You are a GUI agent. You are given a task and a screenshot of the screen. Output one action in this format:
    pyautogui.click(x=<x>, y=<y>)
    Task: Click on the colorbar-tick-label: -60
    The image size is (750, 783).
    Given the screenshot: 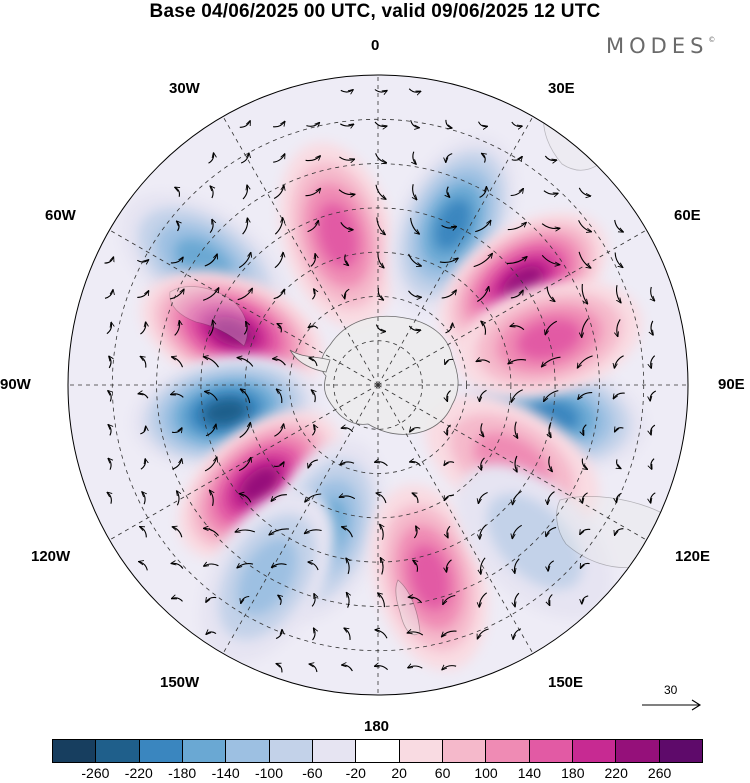 What is the action you would take?
    pyautogui.click(x=312, y=773)
    